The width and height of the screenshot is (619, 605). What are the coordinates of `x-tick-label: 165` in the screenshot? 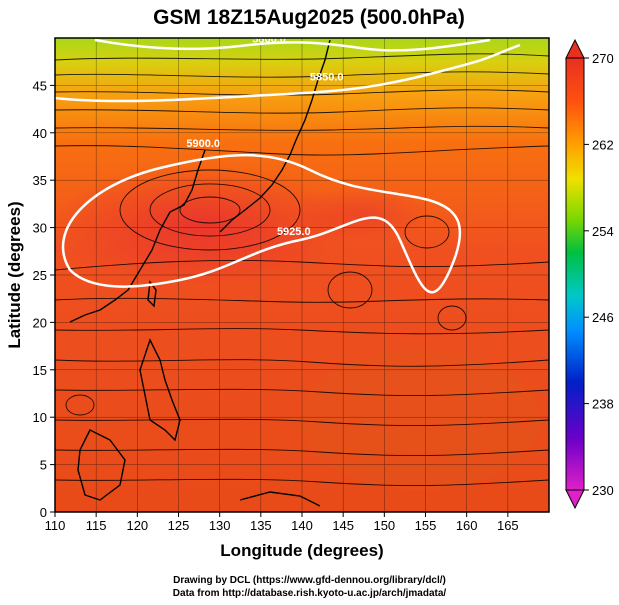 It's located at (508, 525).